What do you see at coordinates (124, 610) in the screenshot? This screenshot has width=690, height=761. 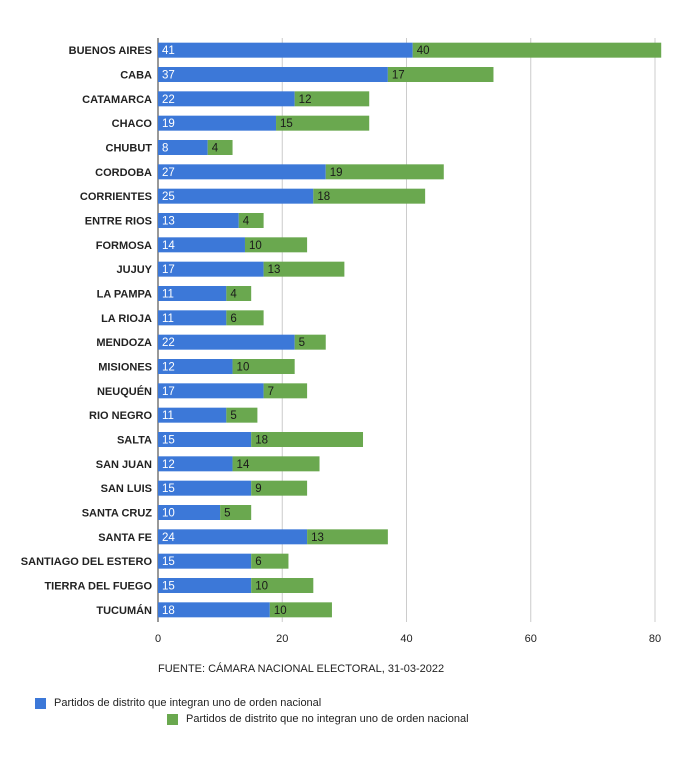 I see `category-label: TUCUMÁN` at bounding box center [124, 610].